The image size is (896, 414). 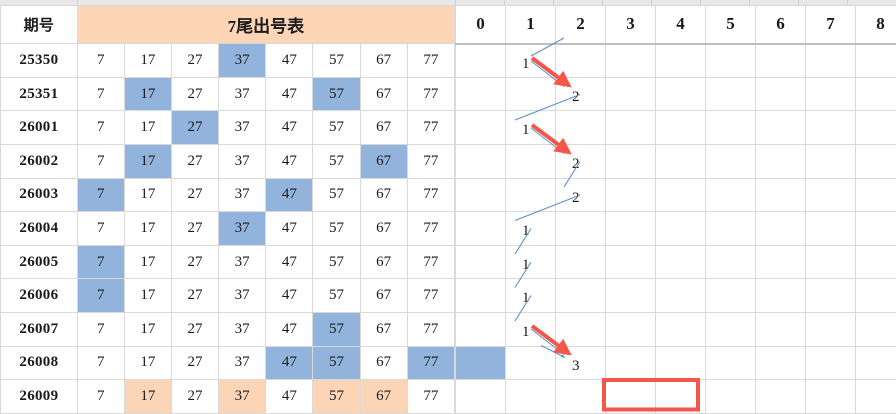 What do you see at coordinates (530, 60) in the screenshot?
I see `count-cell: 1` at bounding box center [530, 60].